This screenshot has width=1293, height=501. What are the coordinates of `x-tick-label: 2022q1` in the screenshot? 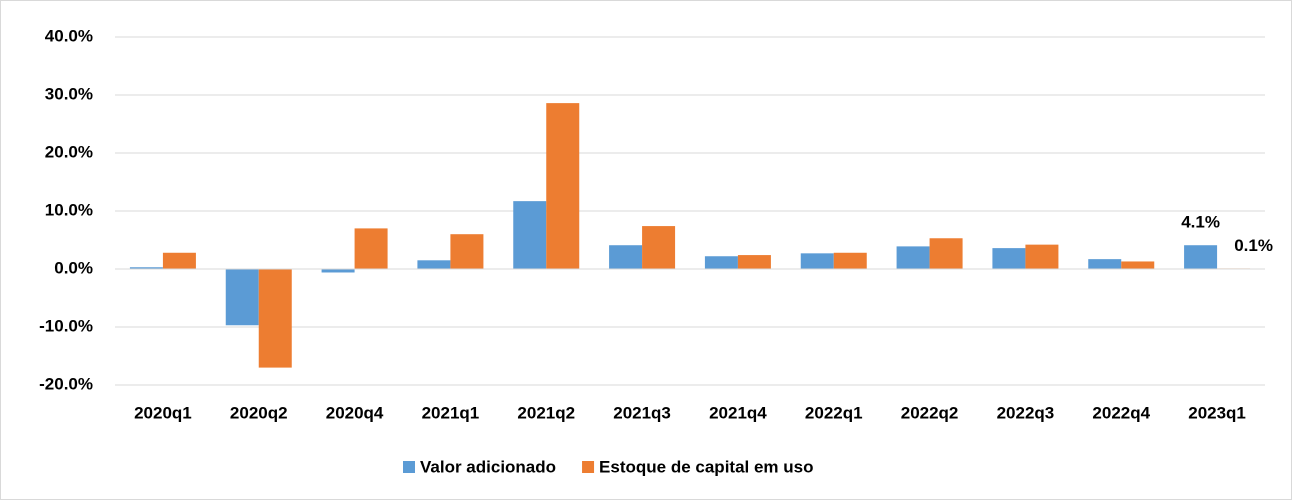 It's located at (834, 412).